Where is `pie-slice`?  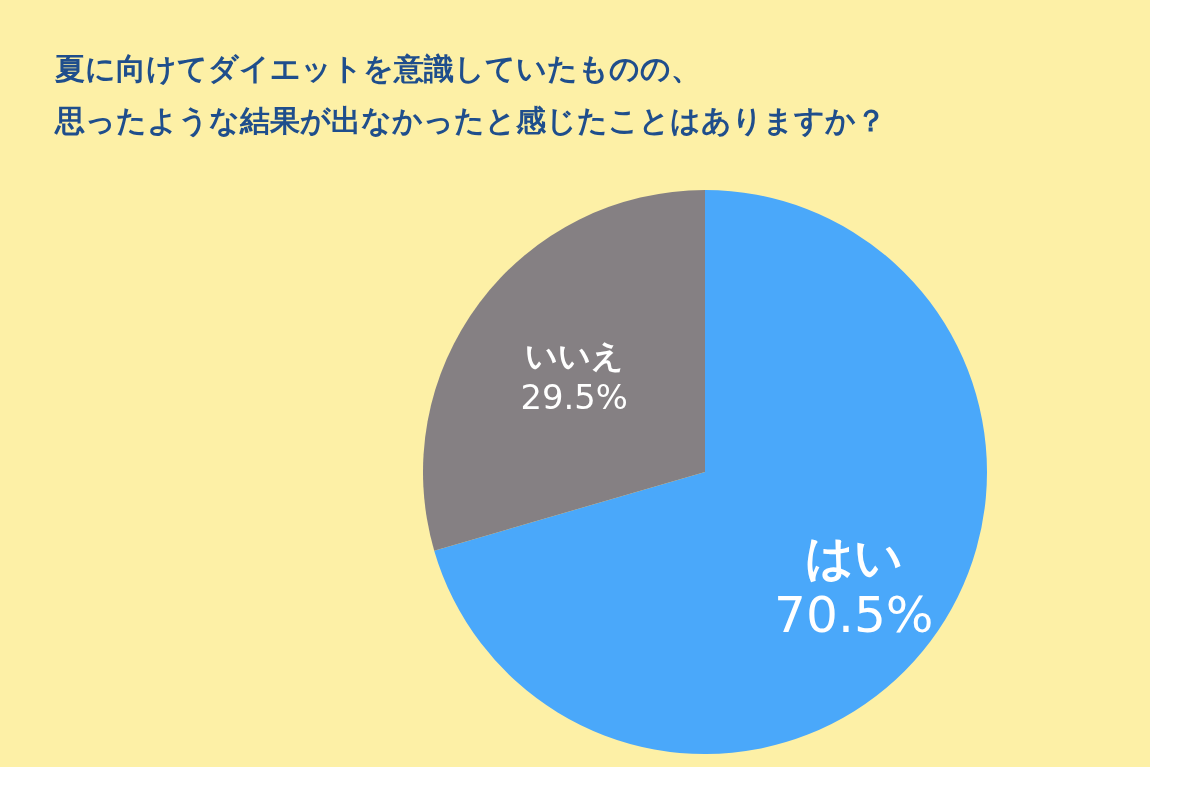 pie-slice is located at coordinates (564, 370).